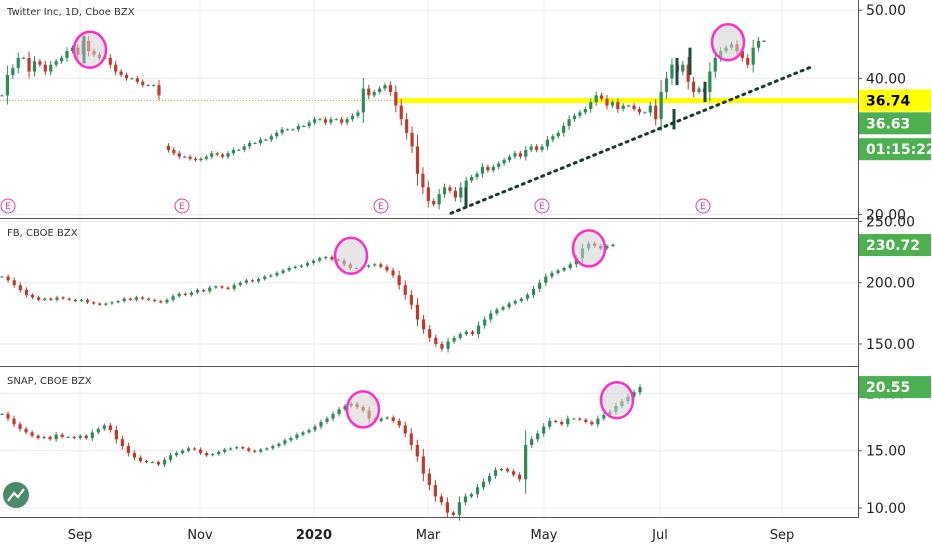  I want to click on tradingview-logo, so click(16, 495).